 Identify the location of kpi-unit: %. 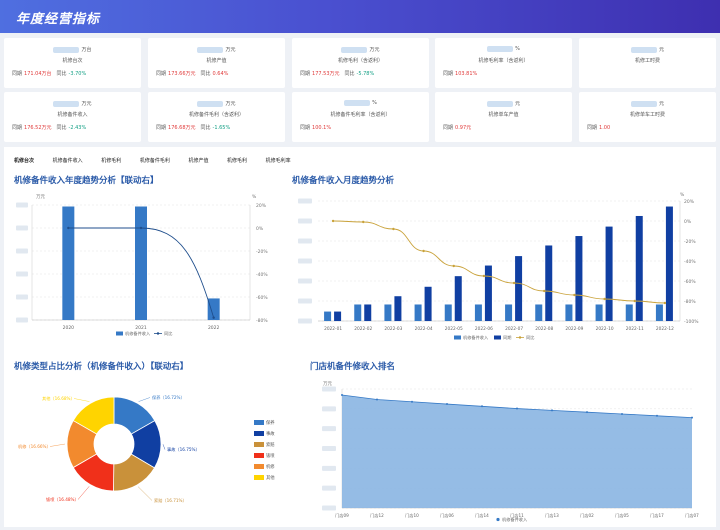
(517, 49).